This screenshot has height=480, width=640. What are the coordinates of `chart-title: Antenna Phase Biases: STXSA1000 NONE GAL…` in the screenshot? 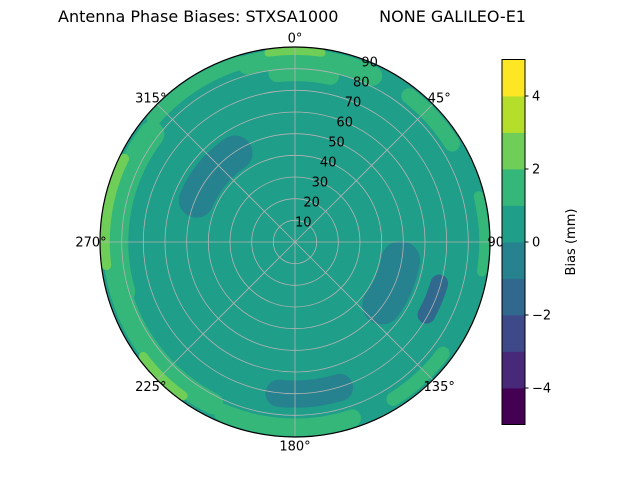 It's located at (292, 16).